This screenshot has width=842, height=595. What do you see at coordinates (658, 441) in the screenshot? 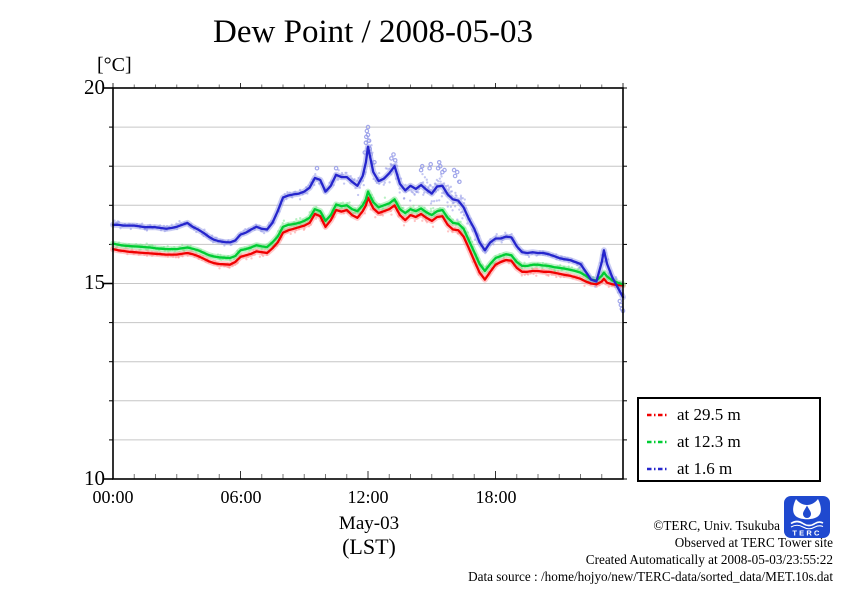
I see `legend-marker-green` at bounding box center [658, 441].